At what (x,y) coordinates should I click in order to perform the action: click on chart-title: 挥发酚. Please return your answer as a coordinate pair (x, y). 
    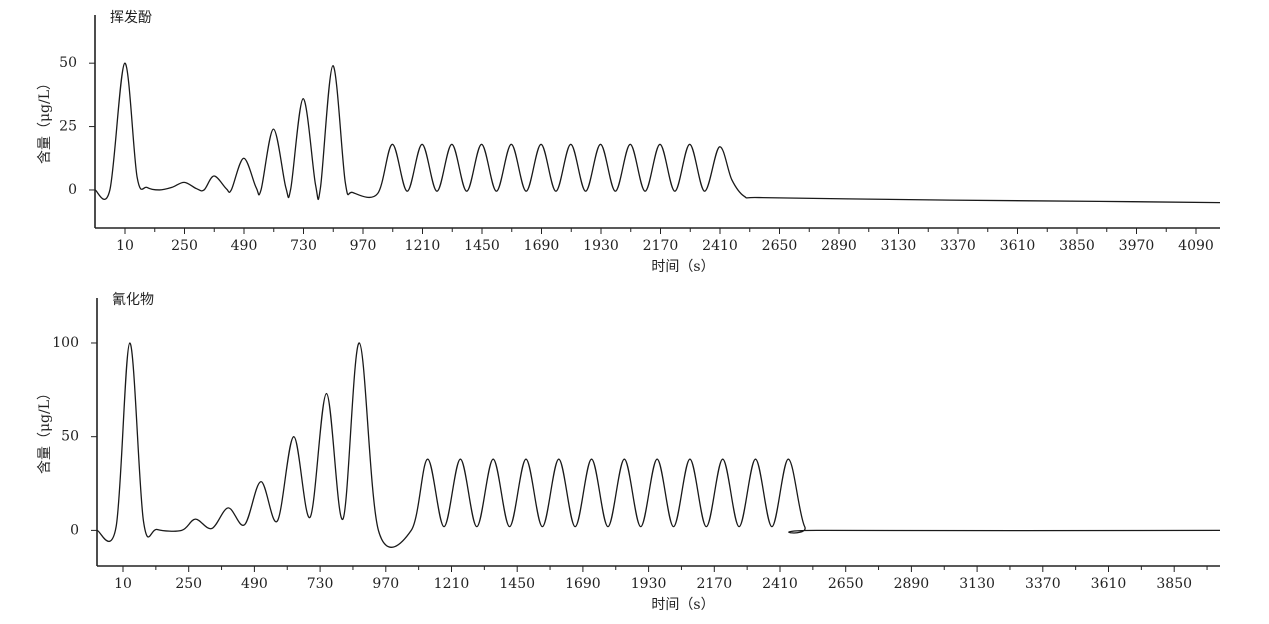
    Looking at the image, I should click on (131, 18).